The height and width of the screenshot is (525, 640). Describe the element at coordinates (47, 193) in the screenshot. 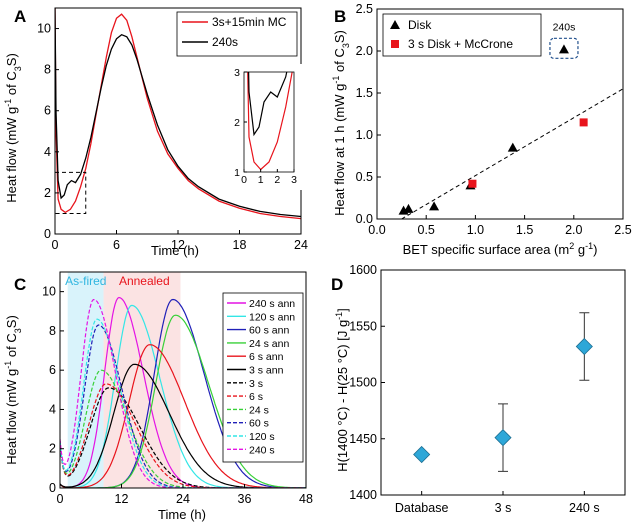

I see `panel-a-ytick-label: 2` at that location.